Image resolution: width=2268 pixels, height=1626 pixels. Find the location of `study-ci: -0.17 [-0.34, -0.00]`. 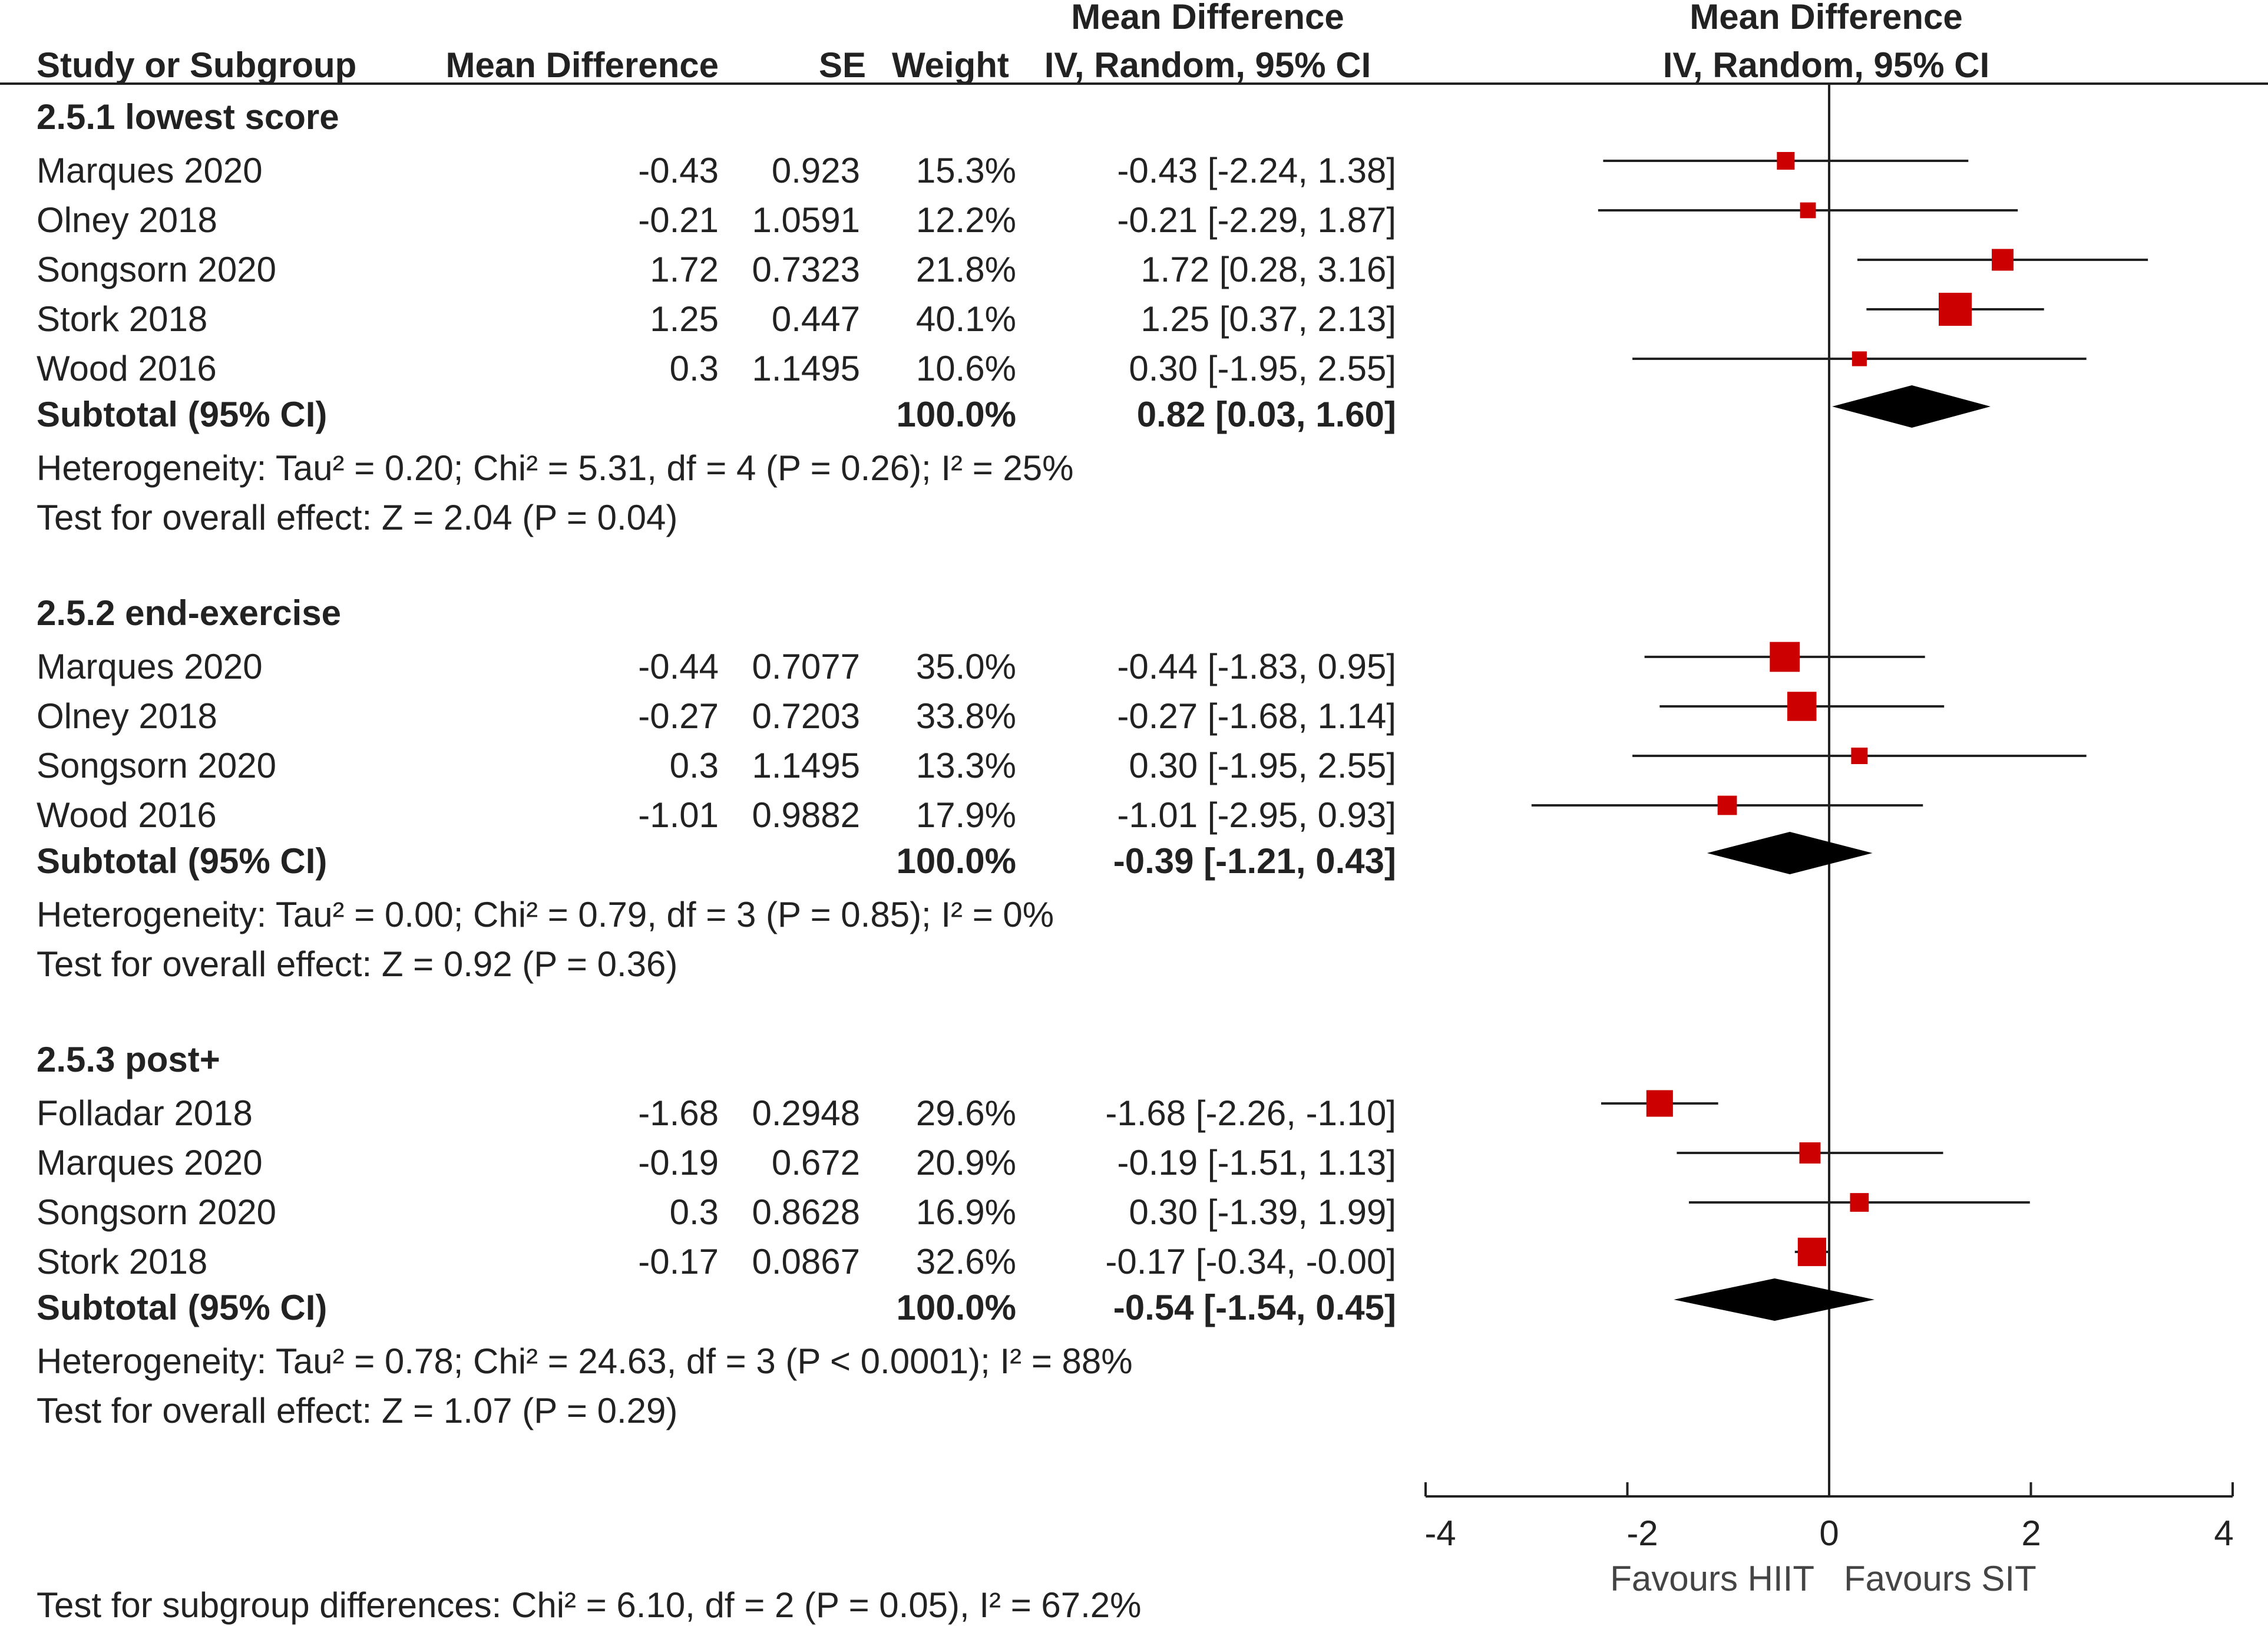

study-ci: -0.17 [-0.34, -0.00] is located at coordinates (1250, 1262).